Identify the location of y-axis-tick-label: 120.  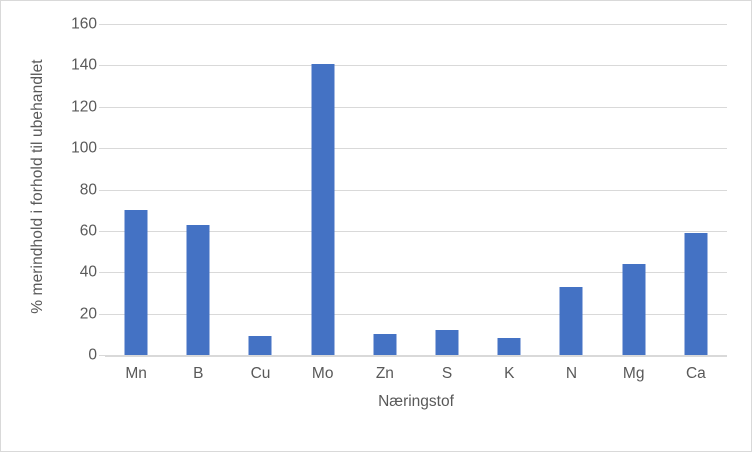
(84, 106).